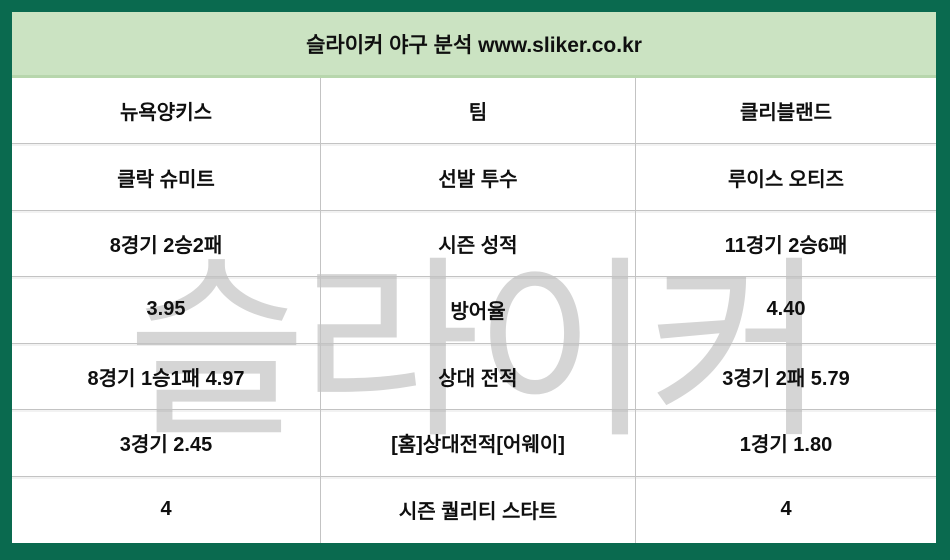  Describe the element at coordinates (166, 509) in the screenshot. I see `home-value-cell: 4` at that location.